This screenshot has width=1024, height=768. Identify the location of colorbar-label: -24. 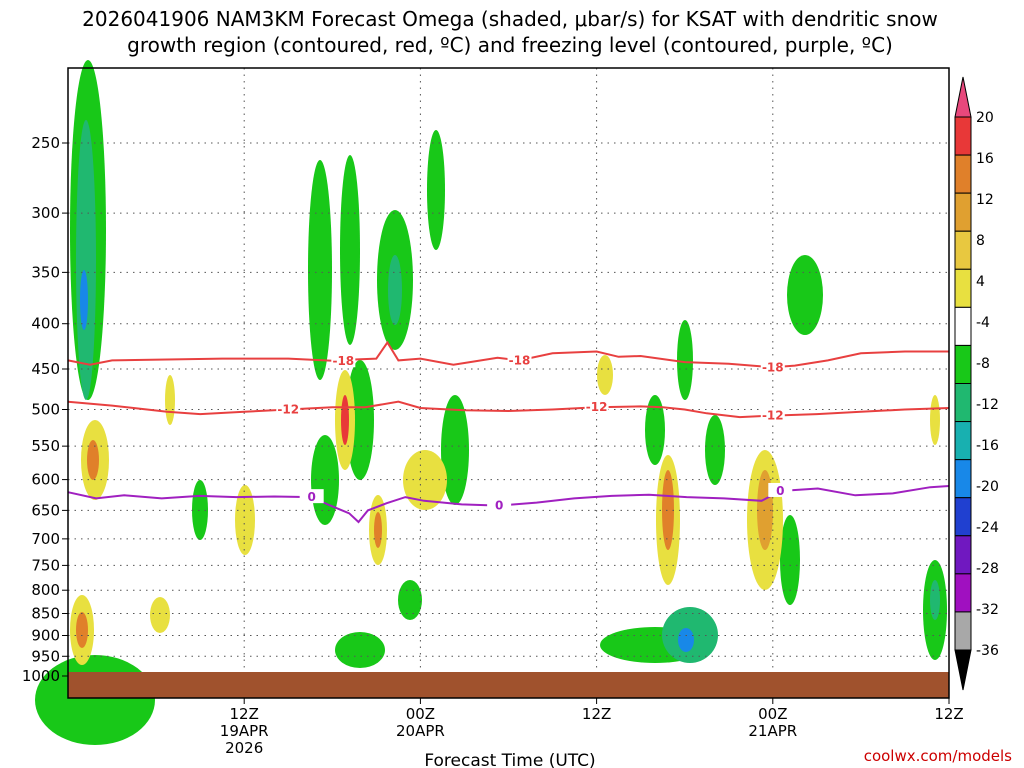
(987, 528).